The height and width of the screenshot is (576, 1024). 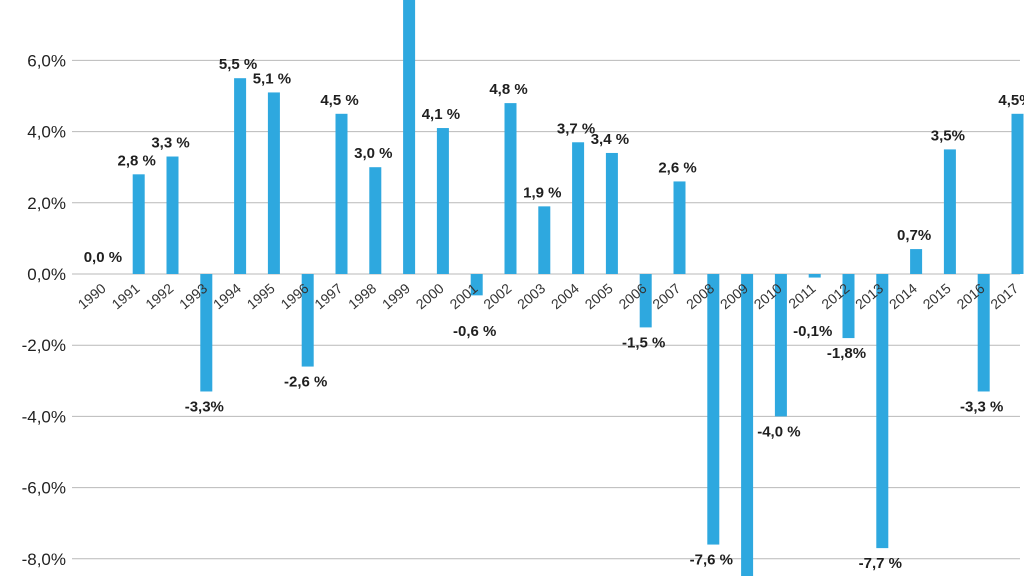 What do you see at coordinates (677, 167) in the screenshot?
I see `data-label: 2,6 %` at bounding box center [677, 167].